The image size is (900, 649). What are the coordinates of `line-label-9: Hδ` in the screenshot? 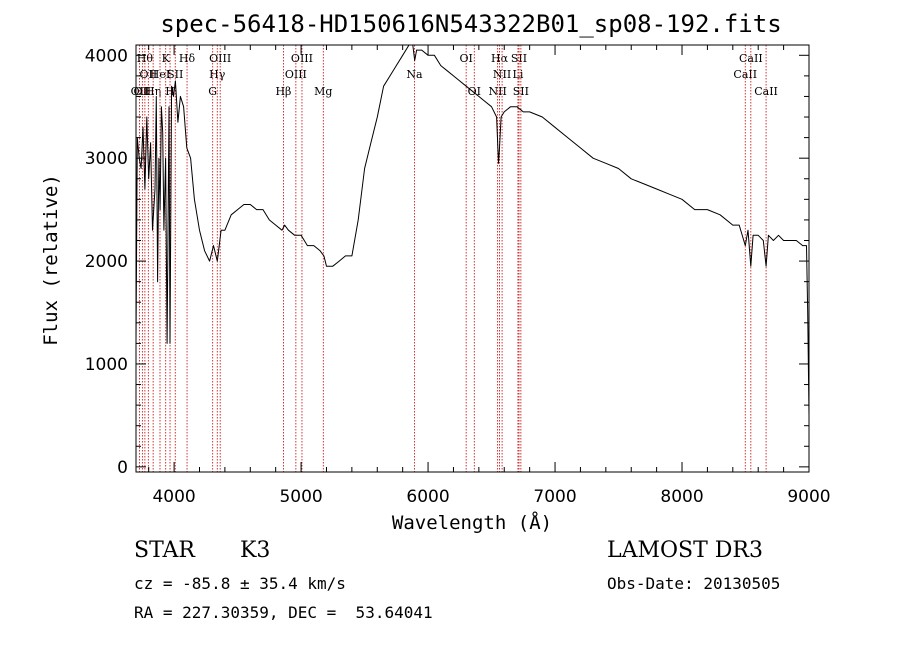 It's located at (187, 58).